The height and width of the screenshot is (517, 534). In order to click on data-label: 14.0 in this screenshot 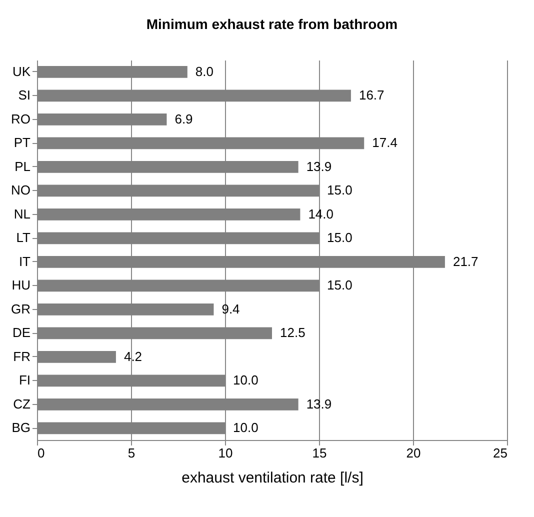, I will do `click(321, 214)`.